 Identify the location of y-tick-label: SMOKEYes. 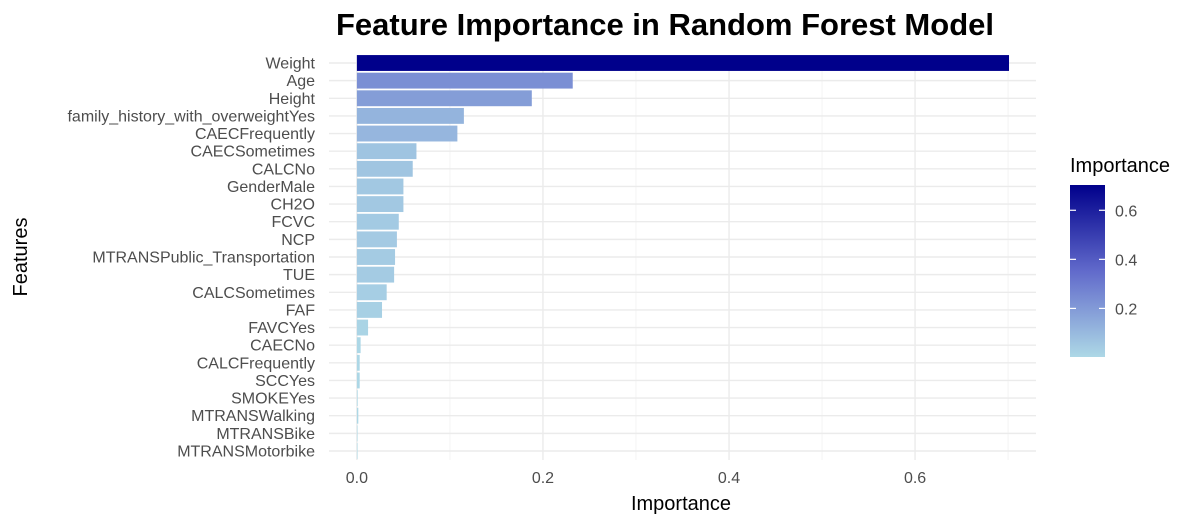
(273, 399).